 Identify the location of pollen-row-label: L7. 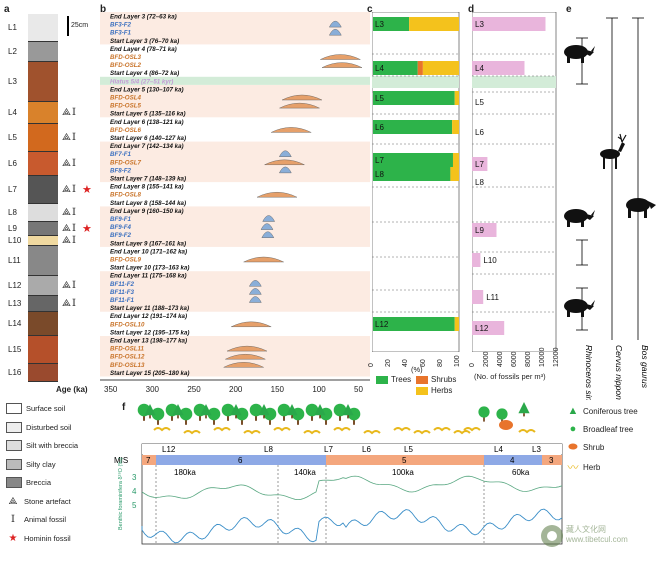
(379, 160).